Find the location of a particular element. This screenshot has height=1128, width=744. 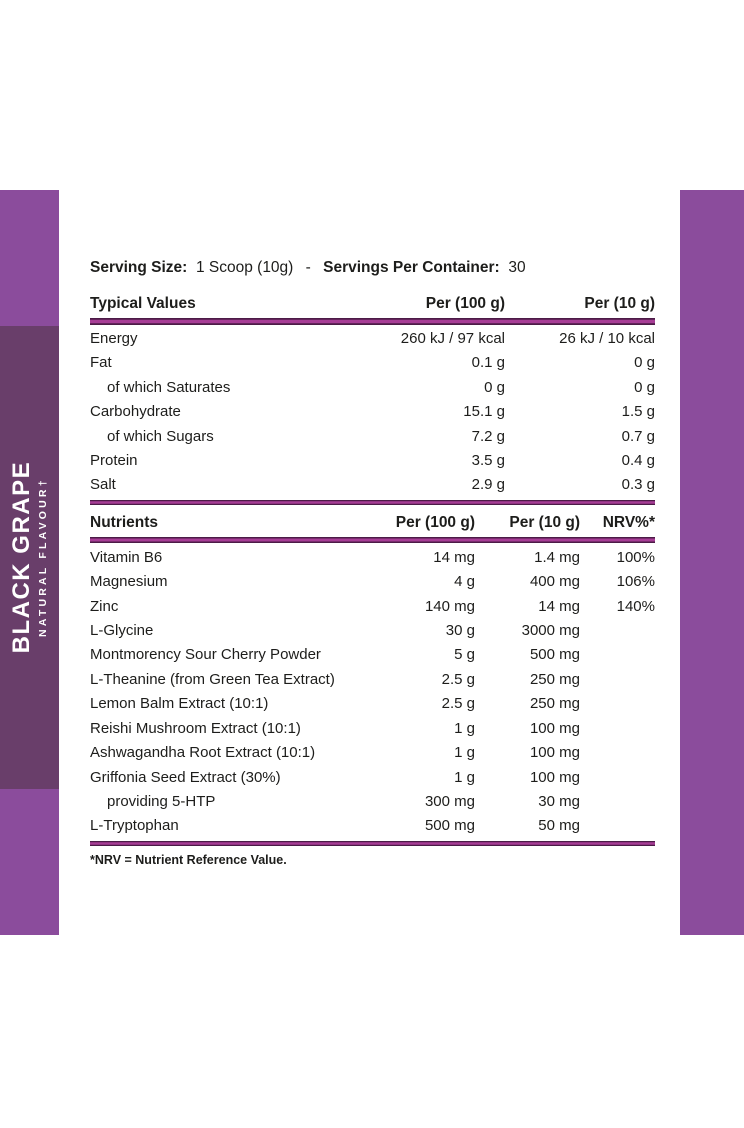

nutrient-label: of which Saturates is located at coordinates (169, 387).